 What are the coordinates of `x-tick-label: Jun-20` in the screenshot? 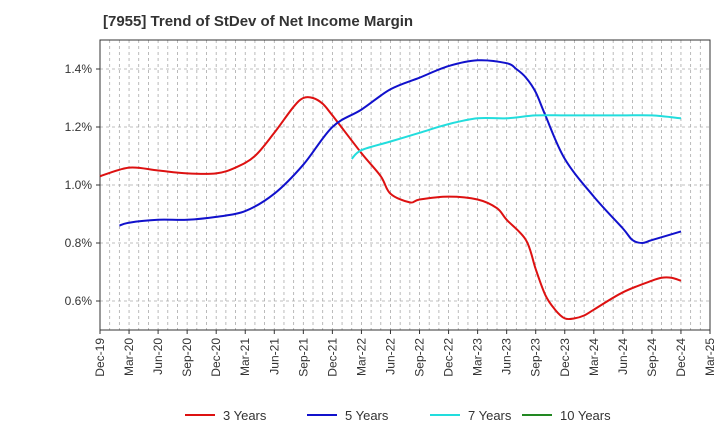 It's located at (158, 356).